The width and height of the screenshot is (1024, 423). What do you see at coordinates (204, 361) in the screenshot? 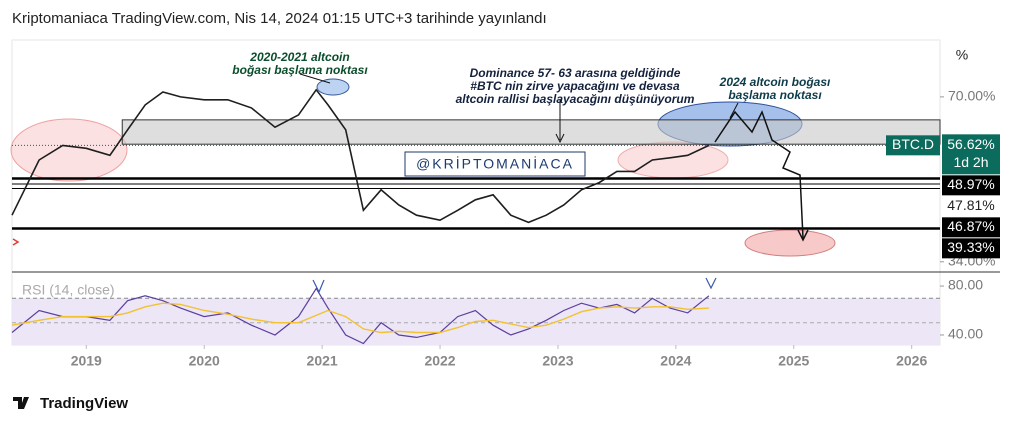
I see `x-tick-label: 2020` at bounding box center [204, 361].